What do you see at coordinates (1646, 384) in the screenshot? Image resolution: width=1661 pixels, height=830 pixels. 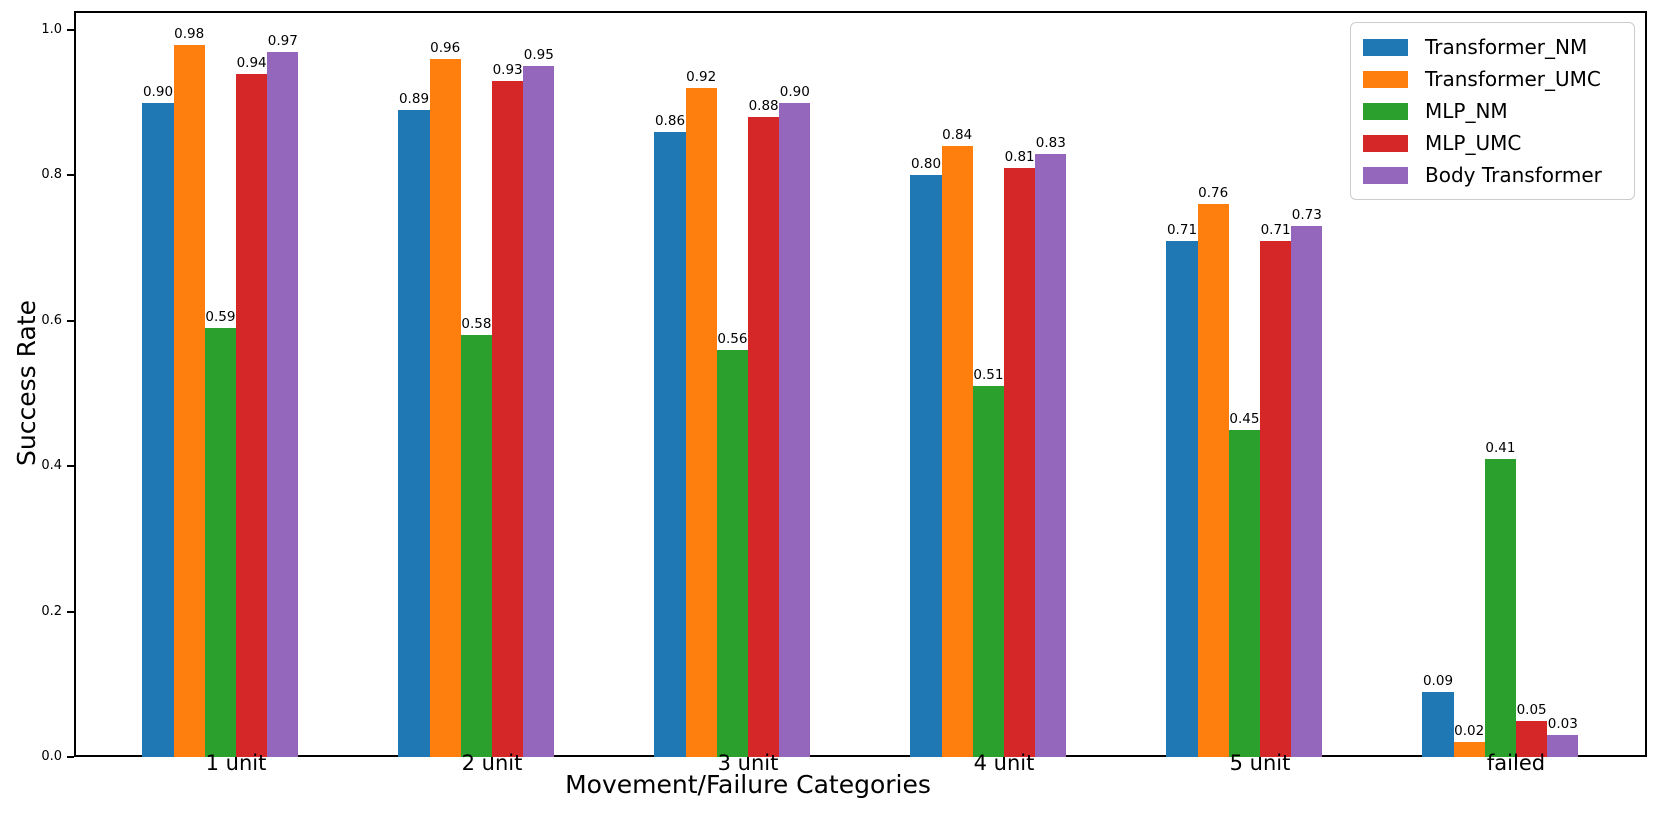 I see `right-spine` at bounding box center [1646, 384].